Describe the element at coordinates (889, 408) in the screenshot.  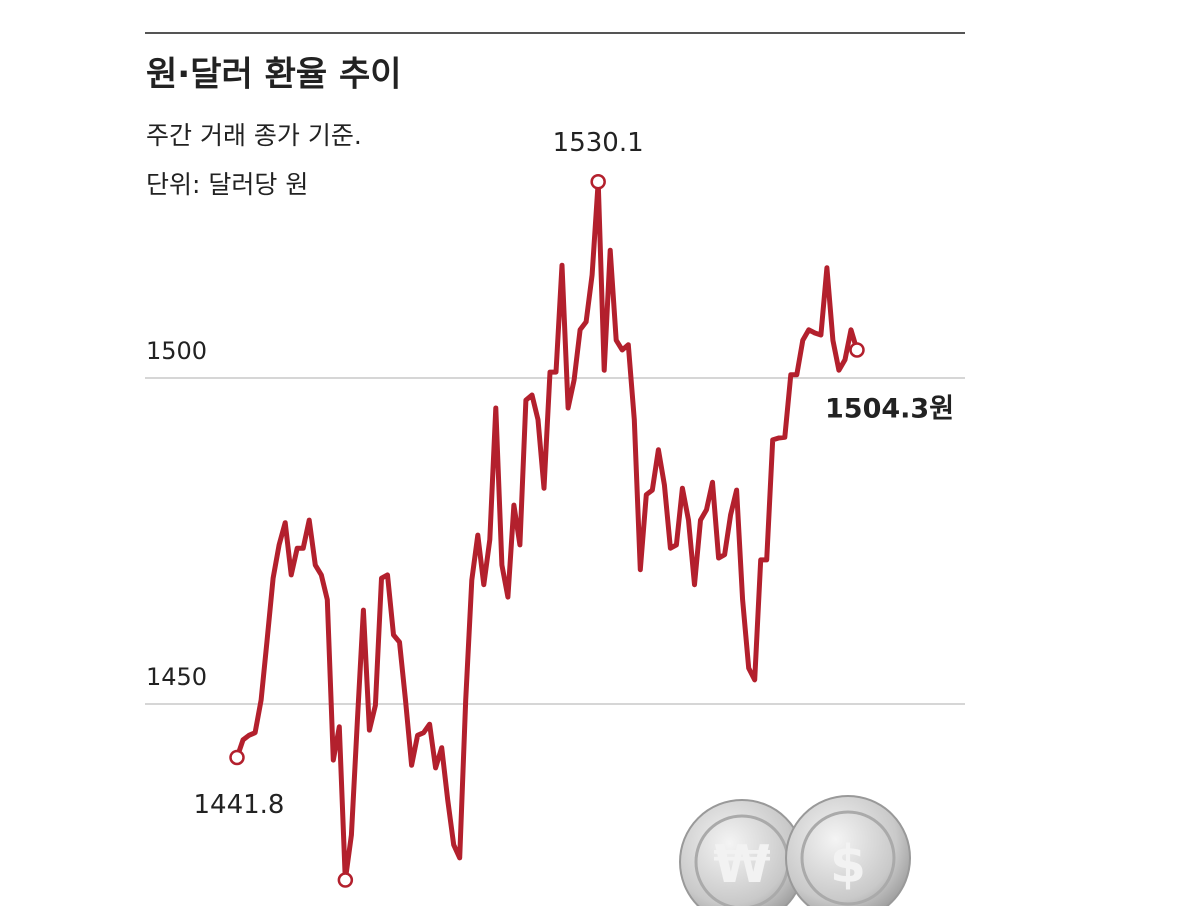
I see `data-label: 1504.3원` at that location.